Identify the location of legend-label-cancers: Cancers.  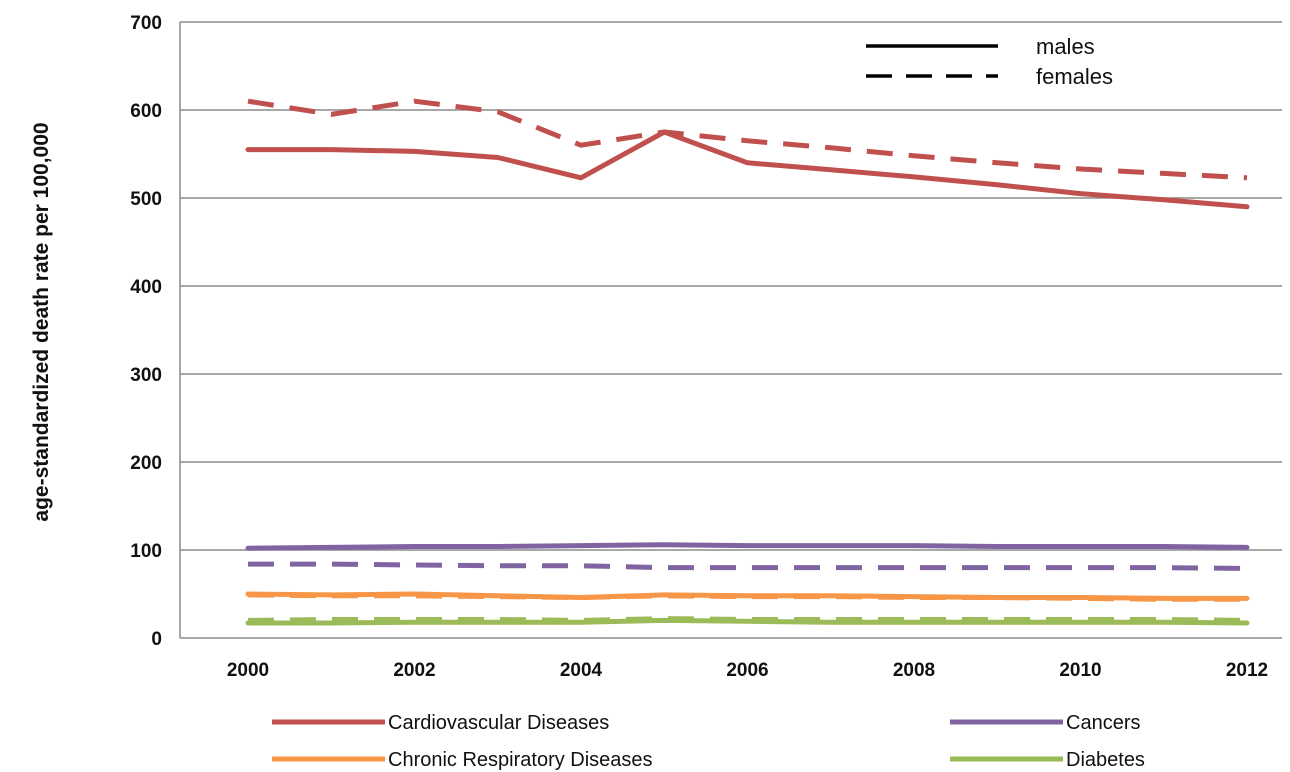
(1103, 723).